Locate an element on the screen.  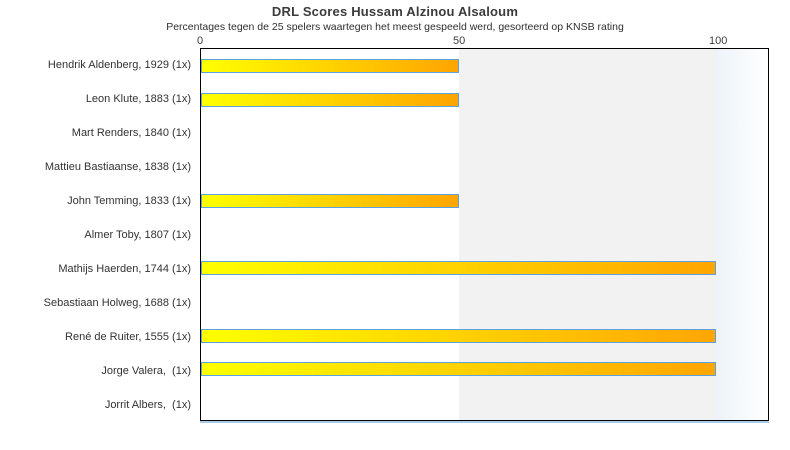
category-label: Hendrik Aldenberg, 1929 (1x) is located at coordinates (119, 65).